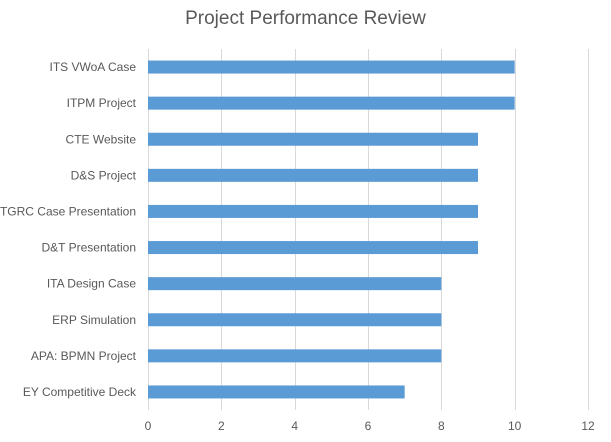 Image resolution: width=611 pixels, height=442 pixels. What do you see at coordinates (93, 67) in the screenshot?
I see `category-label: ITS VWoA Case` at bounding box center [93, 67].